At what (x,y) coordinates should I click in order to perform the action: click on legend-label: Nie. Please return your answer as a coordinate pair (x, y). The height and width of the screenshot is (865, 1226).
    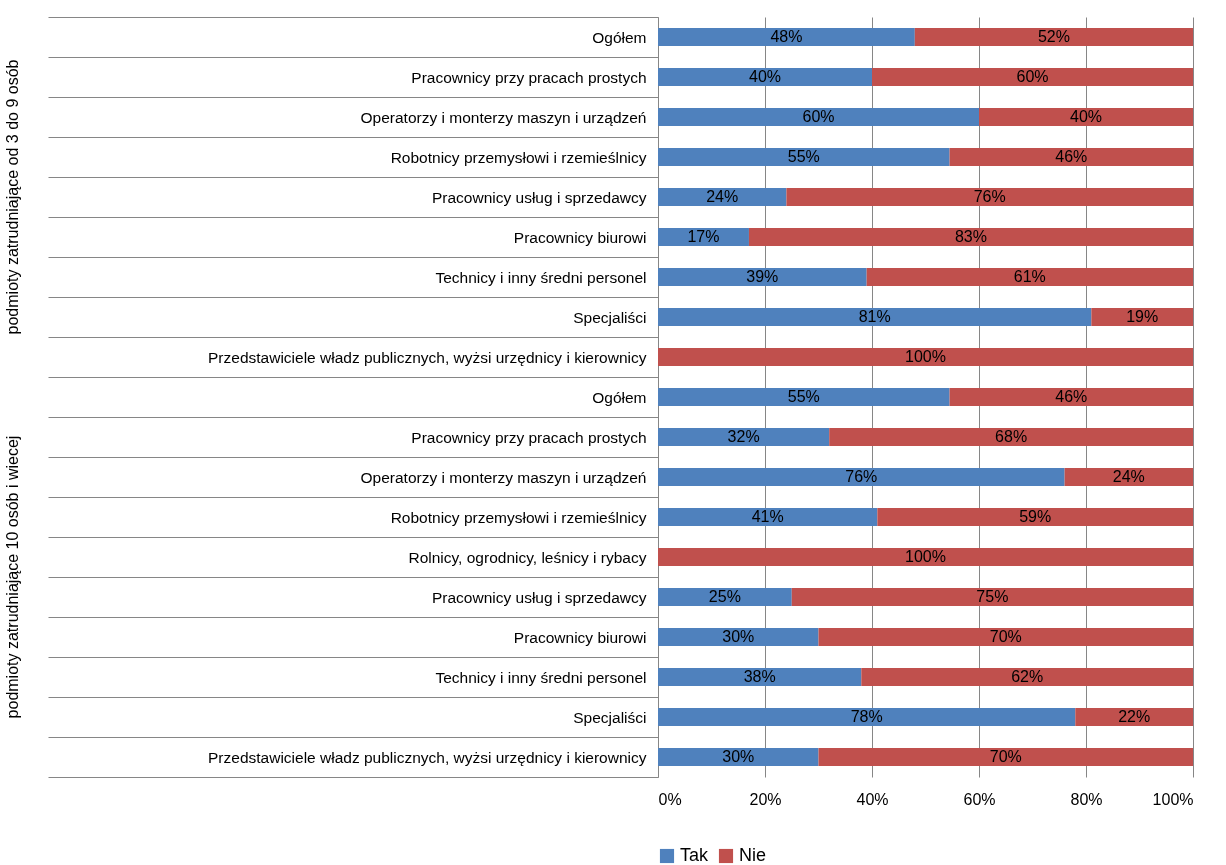
    Looking at the image, I should click on (753, 855).